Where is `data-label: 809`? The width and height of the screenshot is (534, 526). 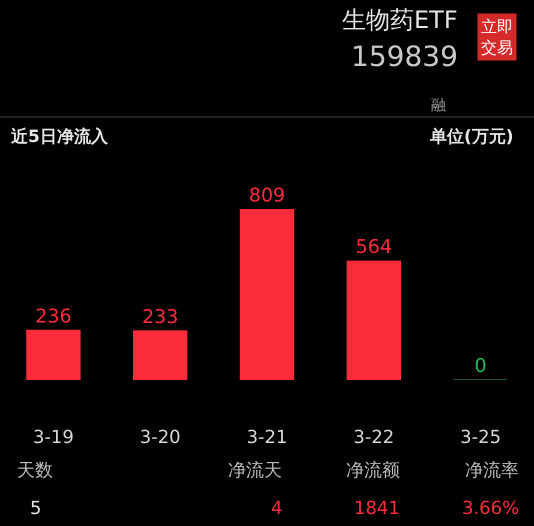
data-label: 809 is located at coordinates (267, 195).